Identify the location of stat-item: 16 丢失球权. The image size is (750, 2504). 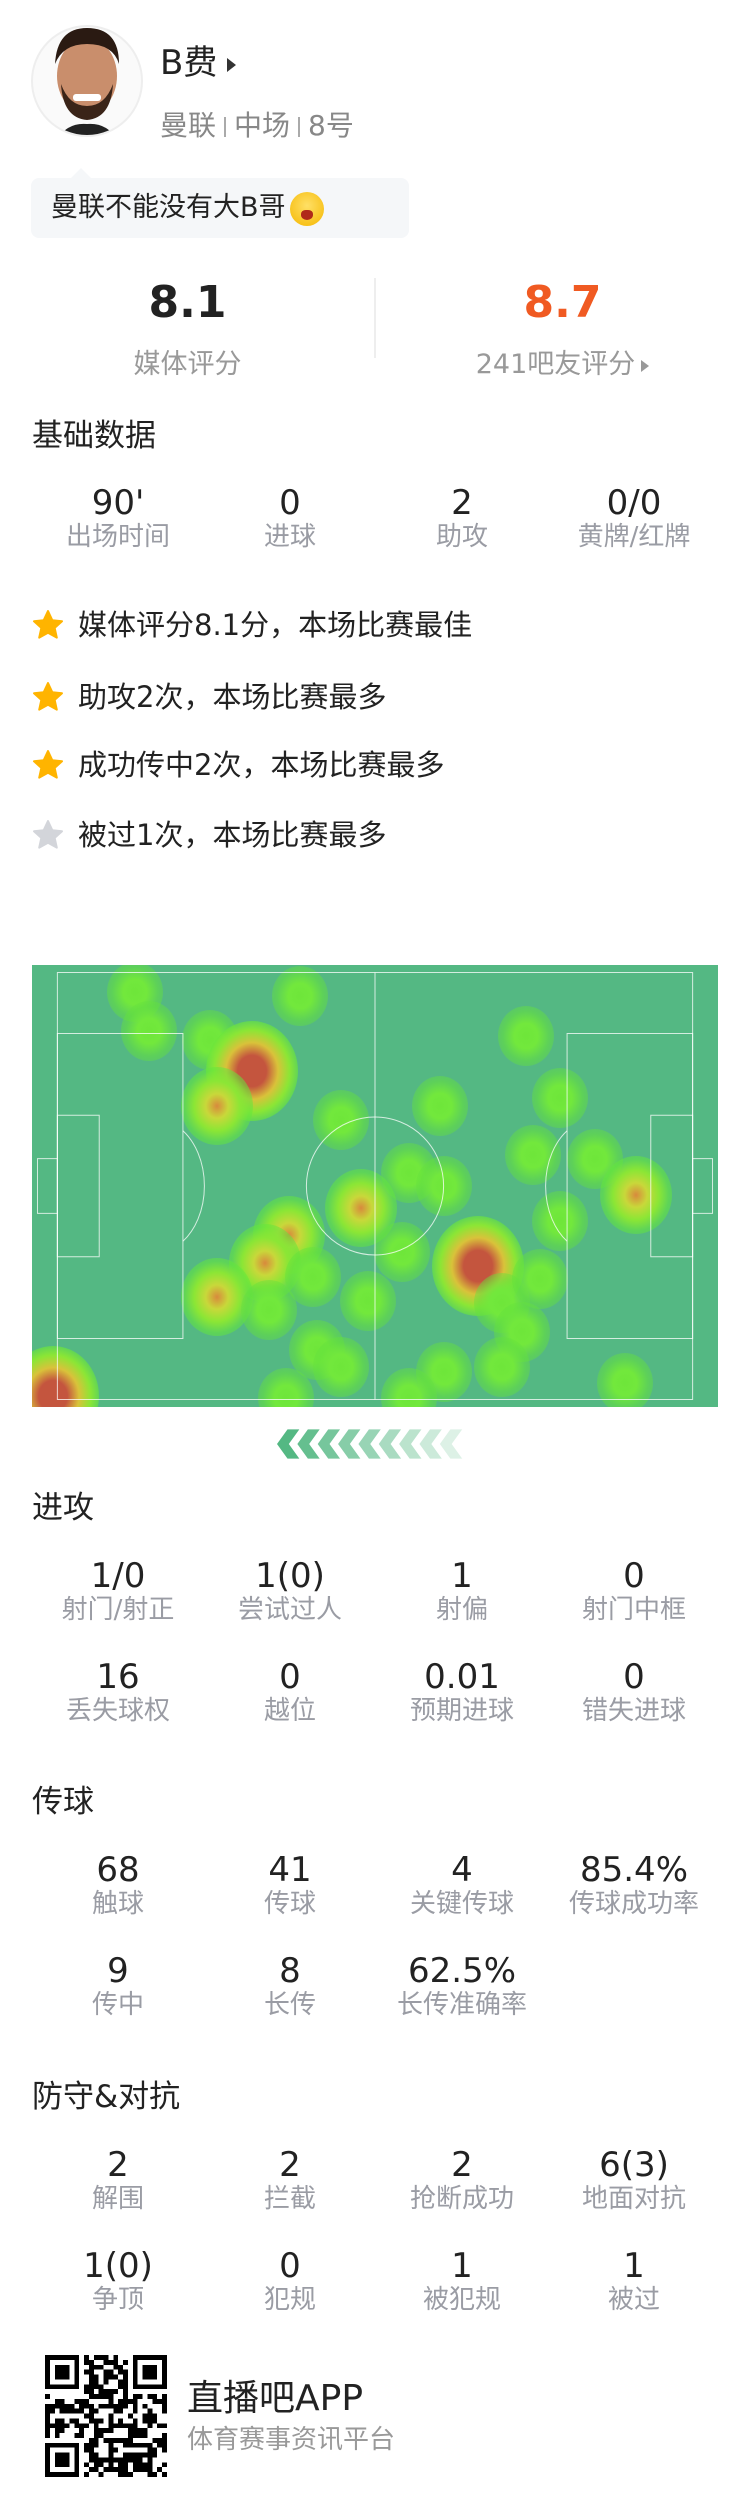
(118, 1692).